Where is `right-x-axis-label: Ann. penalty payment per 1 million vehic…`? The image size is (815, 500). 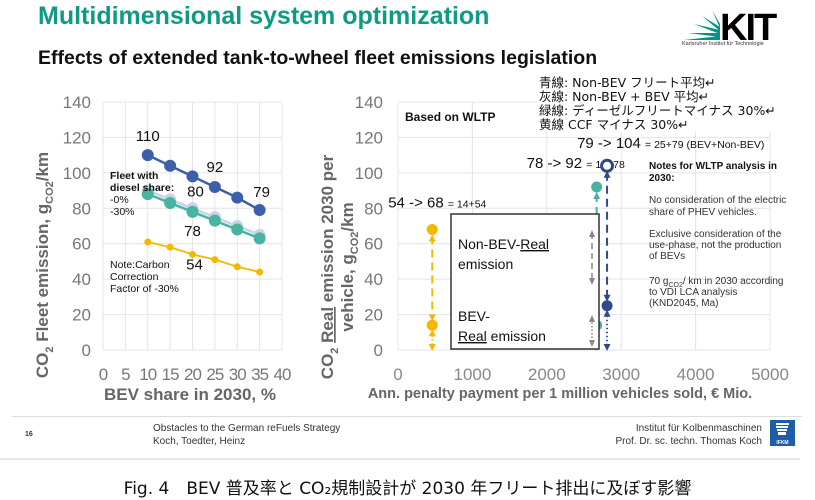 right-x-axis-label: Ann. penalty payment per 1 million vehic… is located at coordinates (560, 394).